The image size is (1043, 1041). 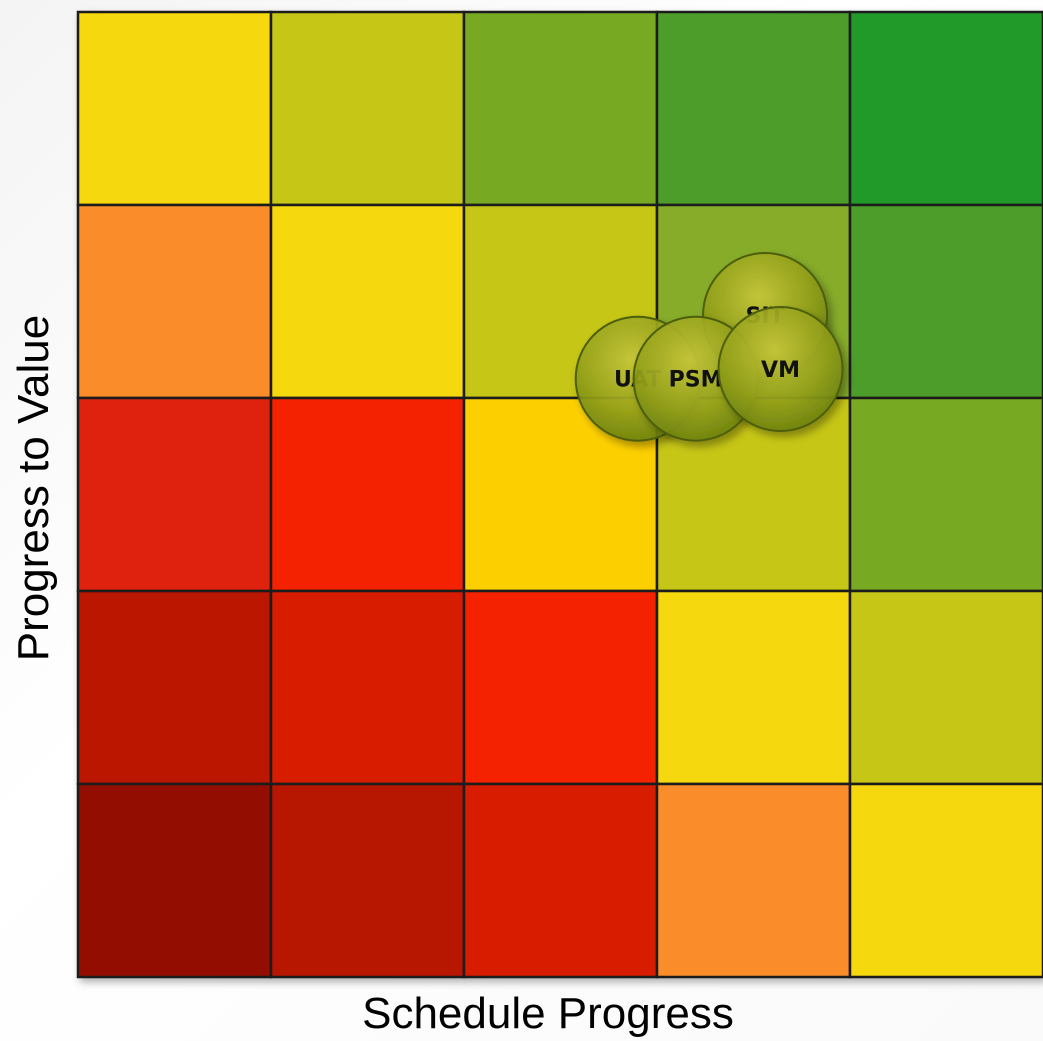 I want to click on bubble-label-vm: VM, so click(x=780, y=370).